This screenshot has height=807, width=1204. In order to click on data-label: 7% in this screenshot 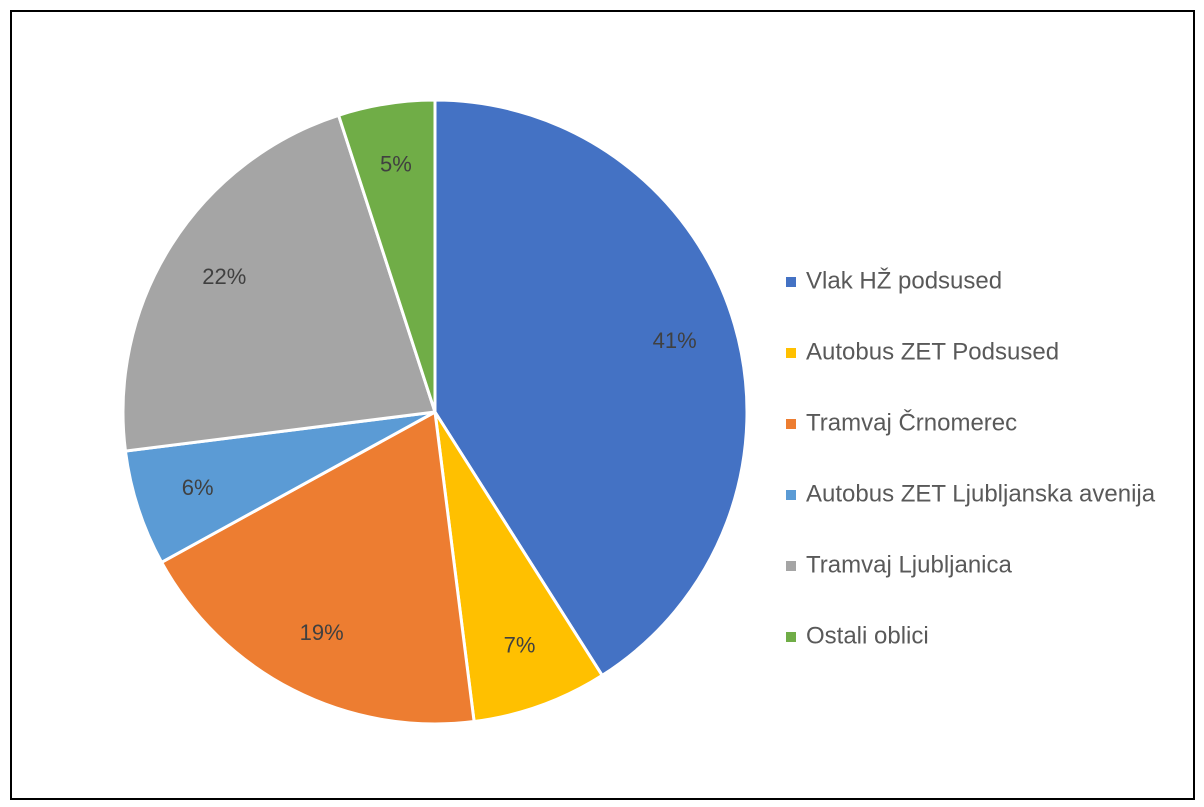, I will do `click(520, 645)`.